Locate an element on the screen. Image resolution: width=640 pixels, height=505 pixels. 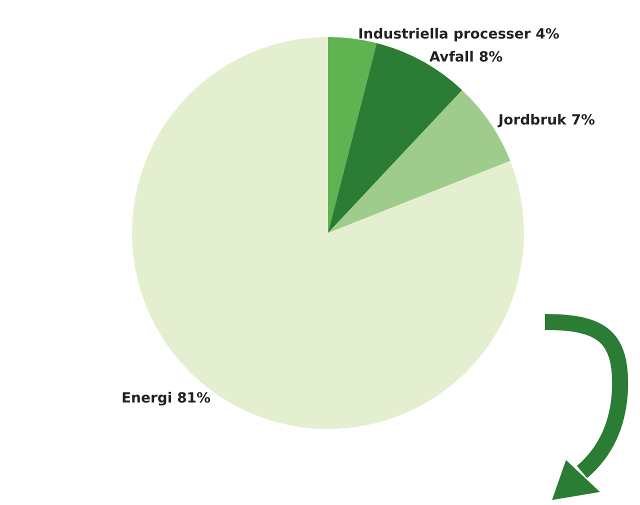
slice-label: Industriella processer 4% is located at coordinates (459, 34).